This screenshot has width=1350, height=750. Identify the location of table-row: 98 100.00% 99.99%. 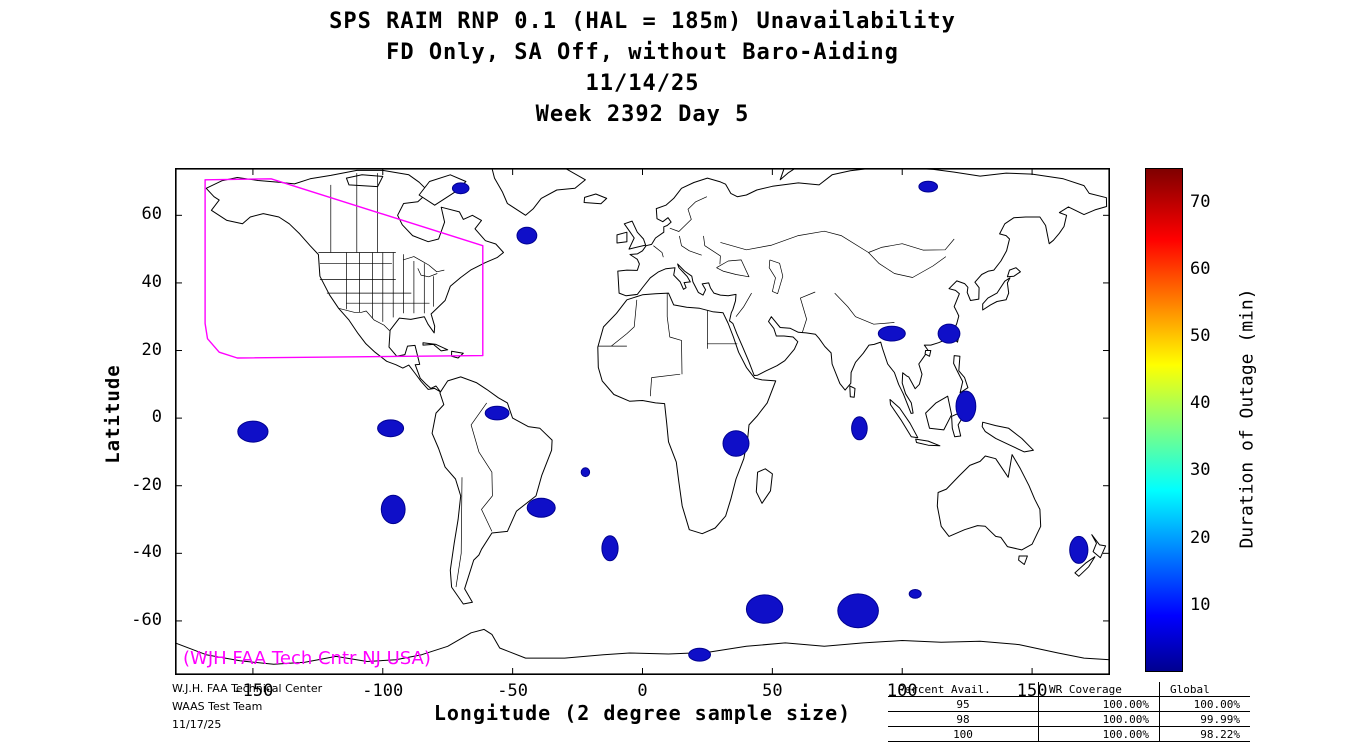
(1069, 719).